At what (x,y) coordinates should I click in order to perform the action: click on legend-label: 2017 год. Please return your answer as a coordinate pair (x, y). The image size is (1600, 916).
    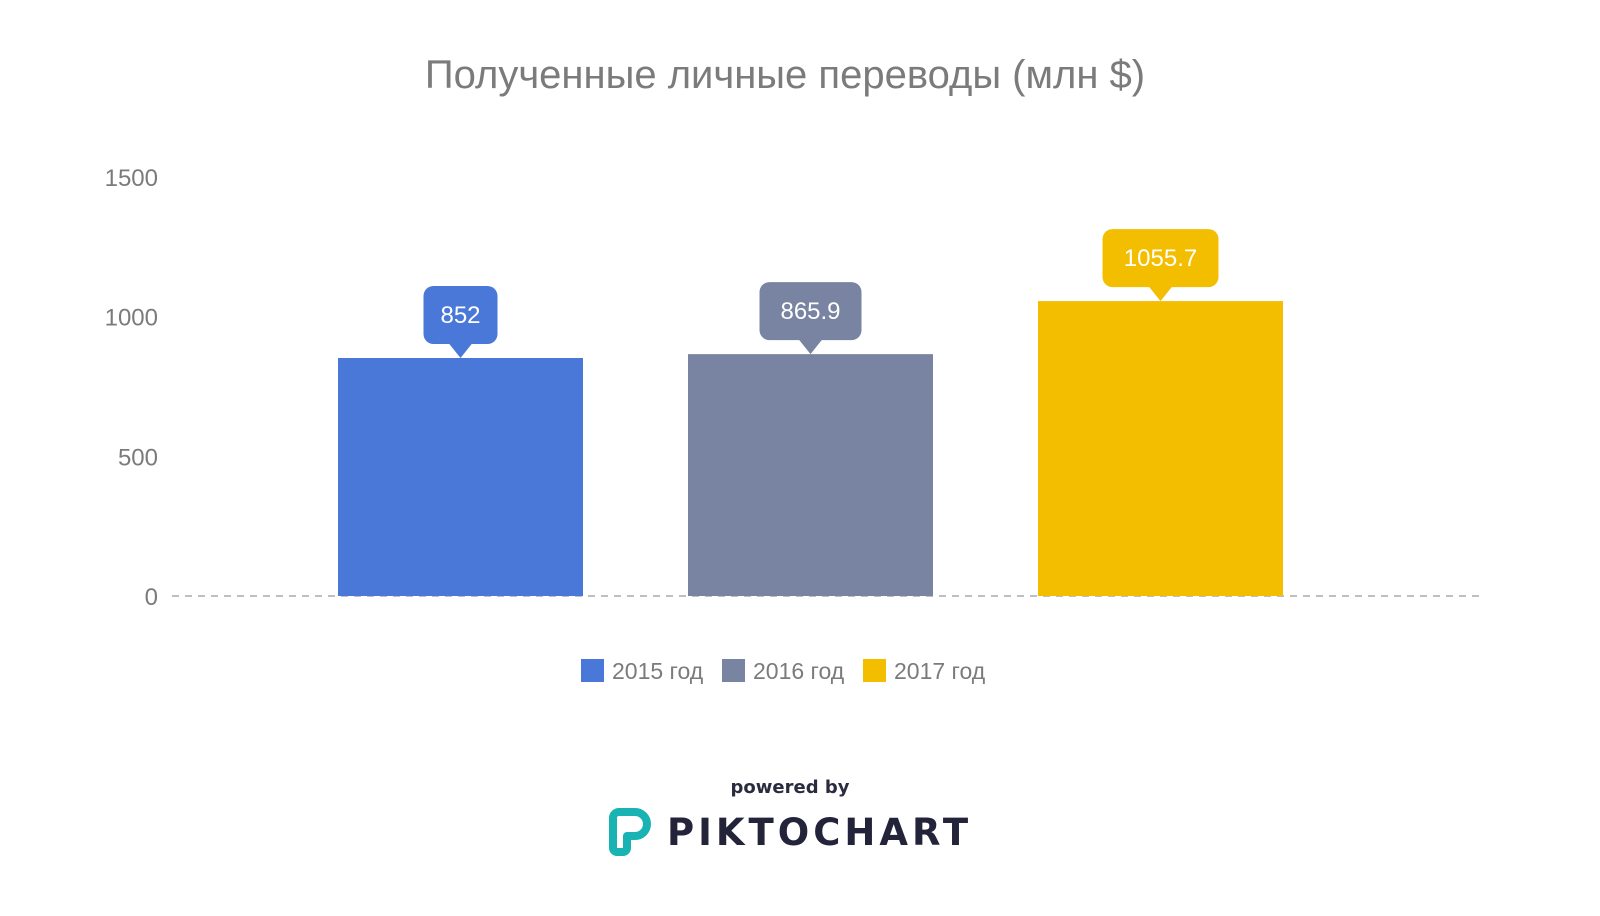
    Looking at the image, I should click on (940, 671).